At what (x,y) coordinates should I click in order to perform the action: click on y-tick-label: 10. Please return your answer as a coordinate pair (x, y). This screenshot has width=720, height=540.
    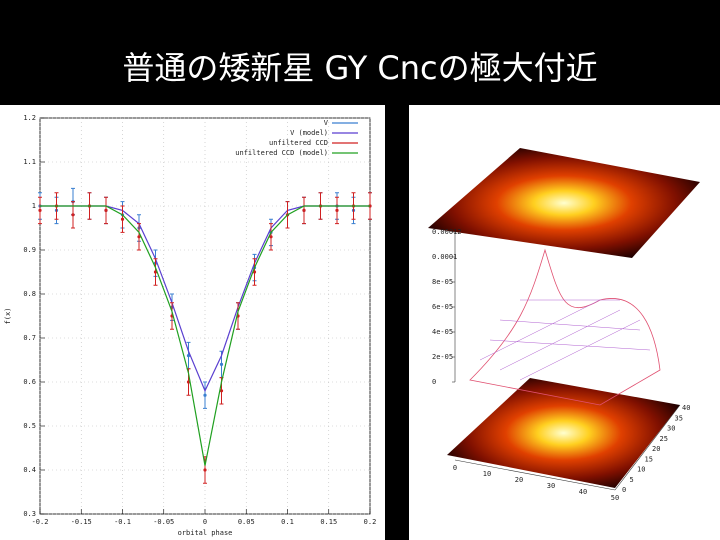
    Looking at the image, I should click on (641, 470).